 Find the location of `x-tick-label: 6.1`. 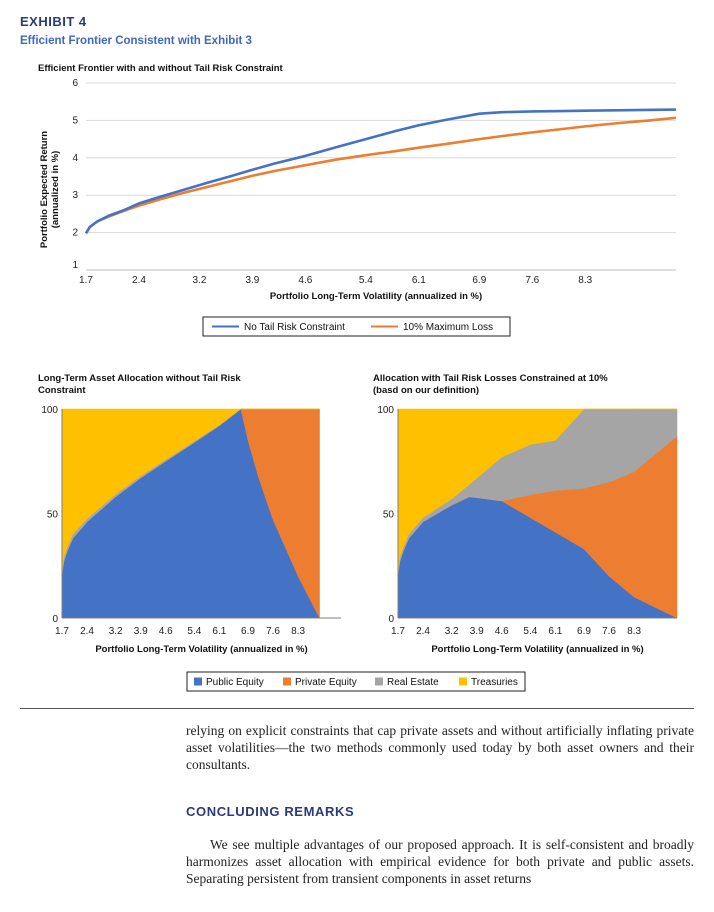

x-tick-label: 6.1 is located at coordinates (419, 280).